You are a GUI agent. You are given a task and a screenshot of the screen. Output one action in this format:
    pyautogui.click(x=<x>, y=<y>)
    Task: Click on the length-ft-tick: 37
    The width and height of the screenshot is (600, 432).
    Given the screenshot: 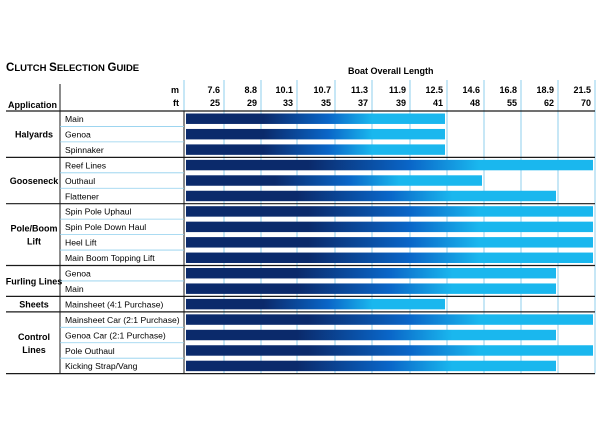 What is the action you would take?
    pyautogui.click(x=363, y=103)
    